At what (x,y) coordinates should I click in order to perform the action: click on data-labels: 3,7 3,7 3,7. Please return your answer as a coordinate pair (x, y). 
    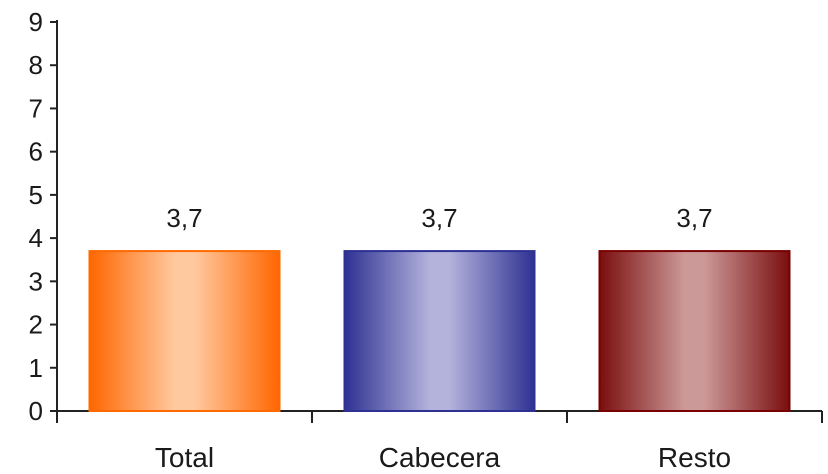
    Looking at the image, I should click on (439, 218).